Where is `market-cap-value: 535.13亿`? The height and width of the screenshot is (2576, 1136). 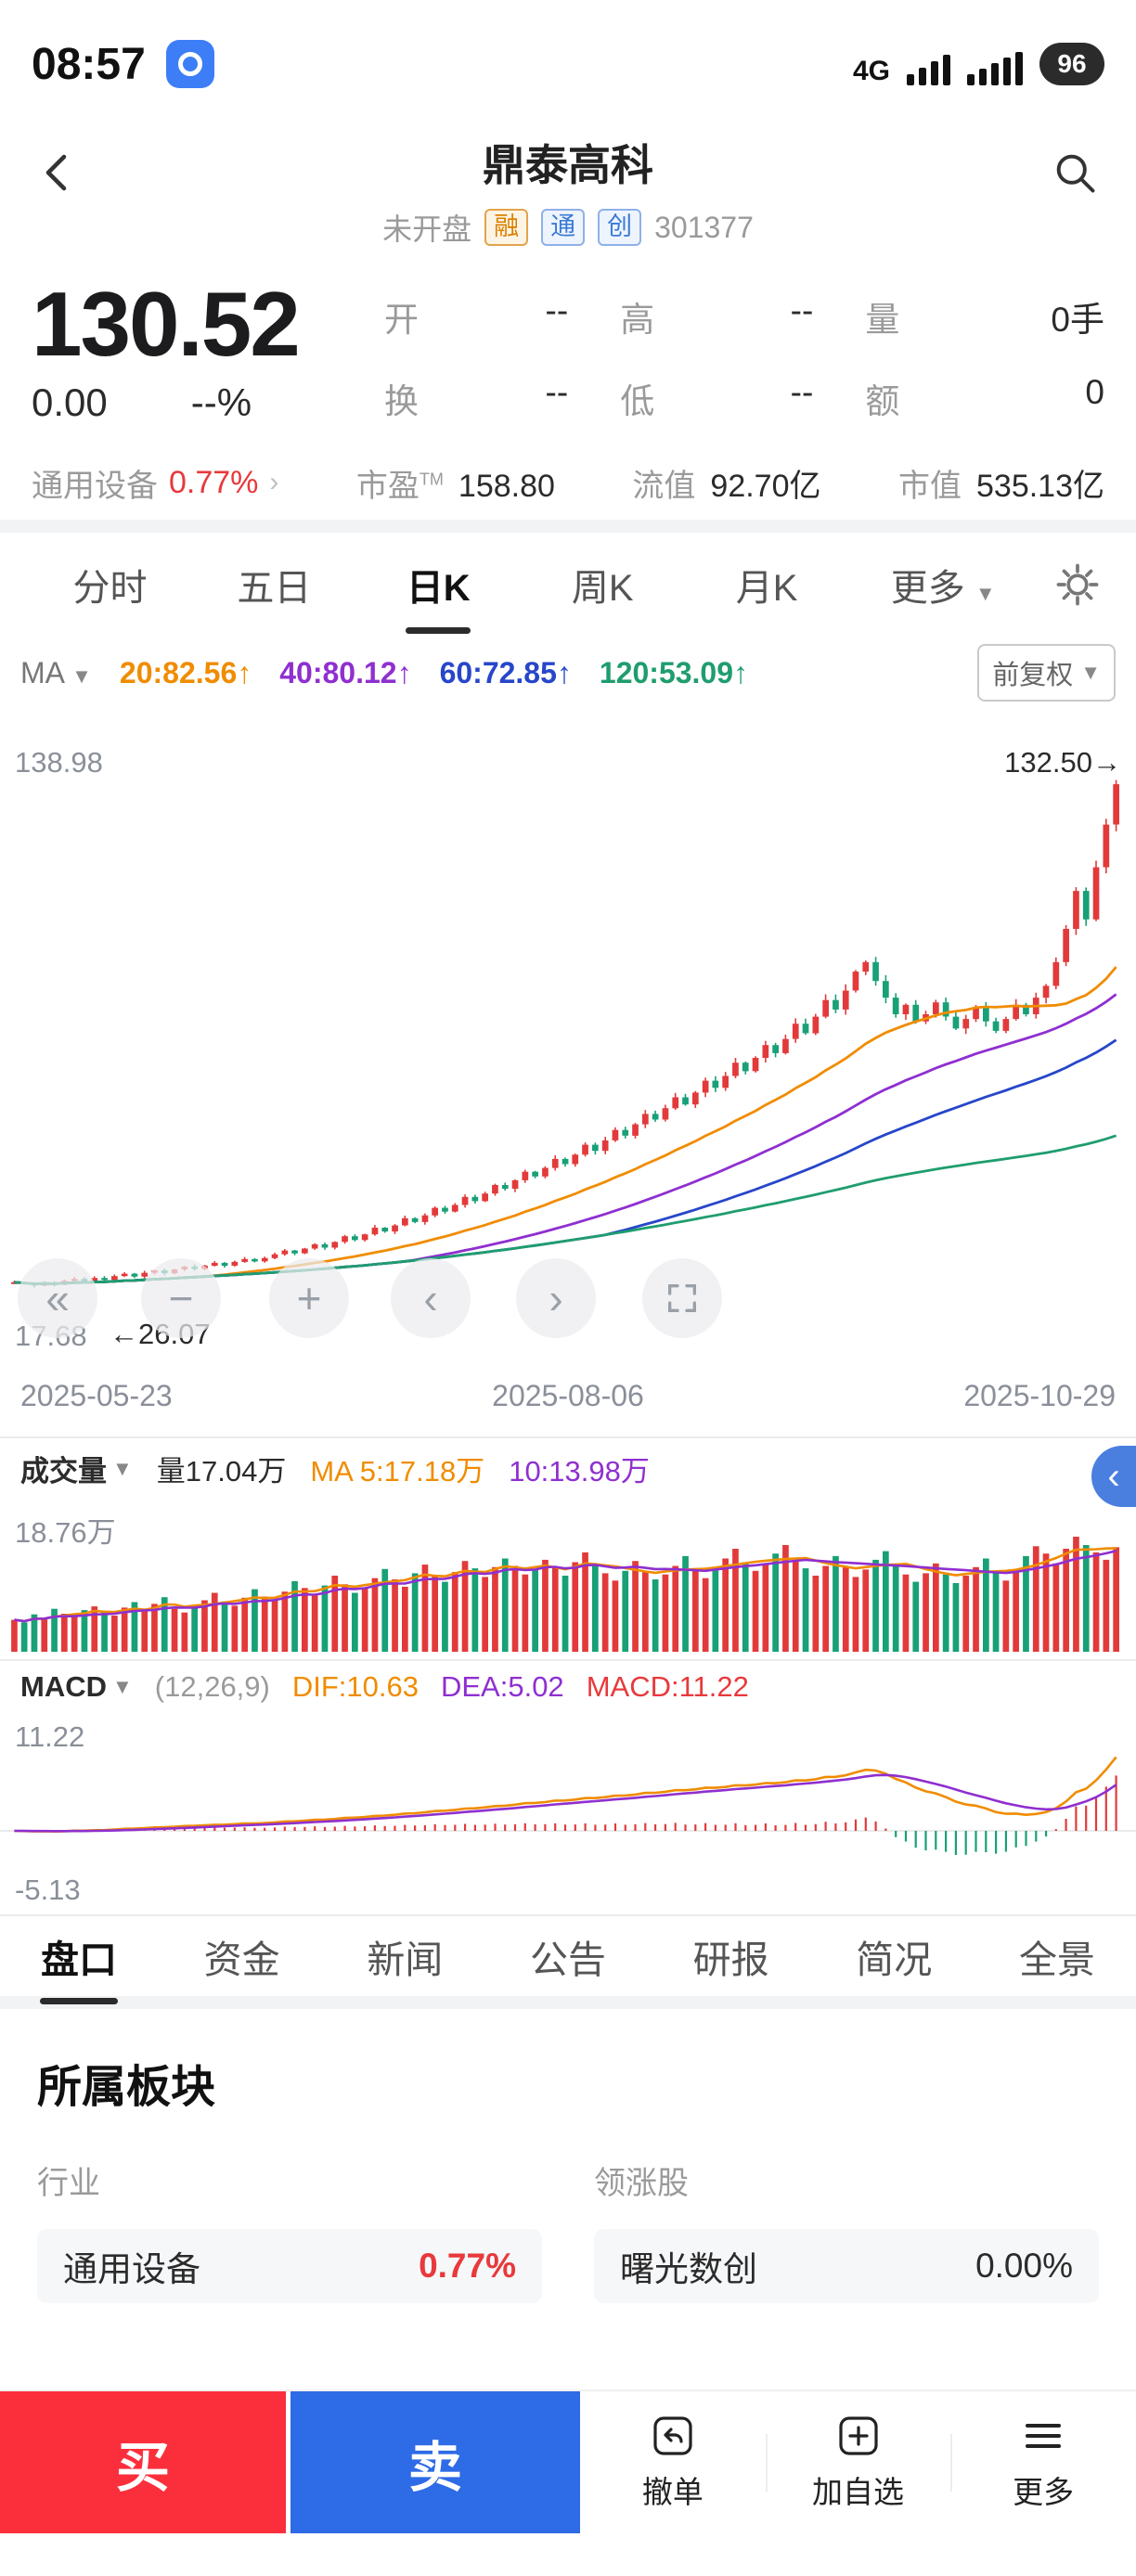
market-cap-value: 535.13亿 is located at coordinates (1040, 486).